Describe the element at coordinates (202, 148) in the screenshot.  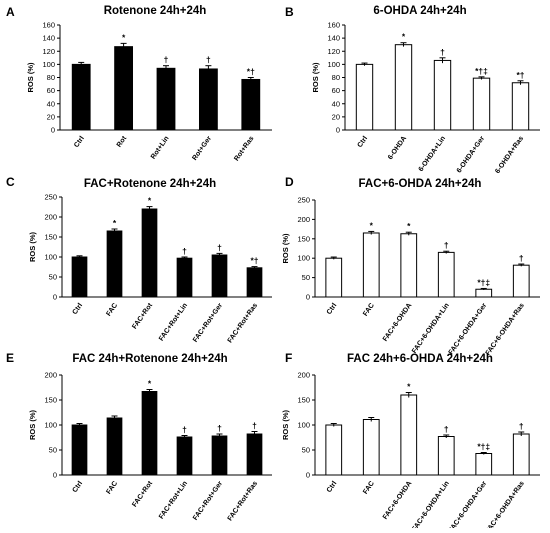
I see `x-category-label: Rot+Ger` at that location.